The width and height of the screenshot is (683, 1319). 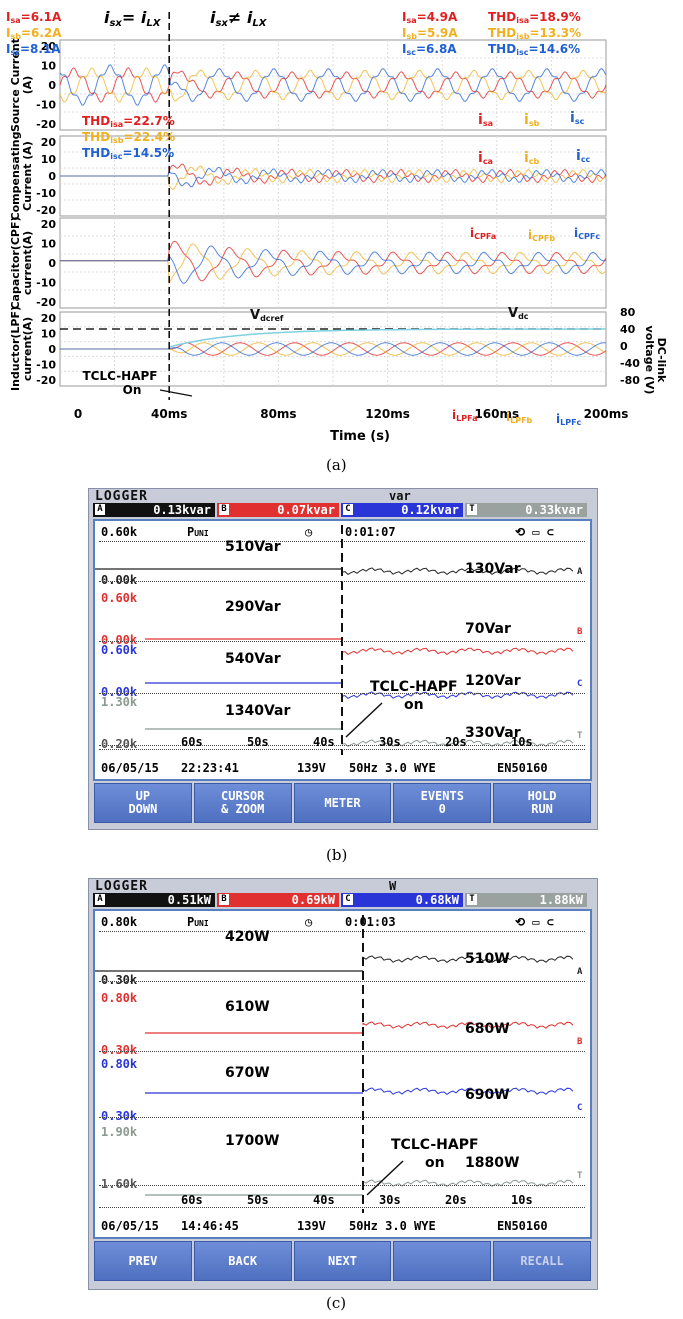 I want to click on softkey-recall: RECALL, so click(x=542, y=1261).